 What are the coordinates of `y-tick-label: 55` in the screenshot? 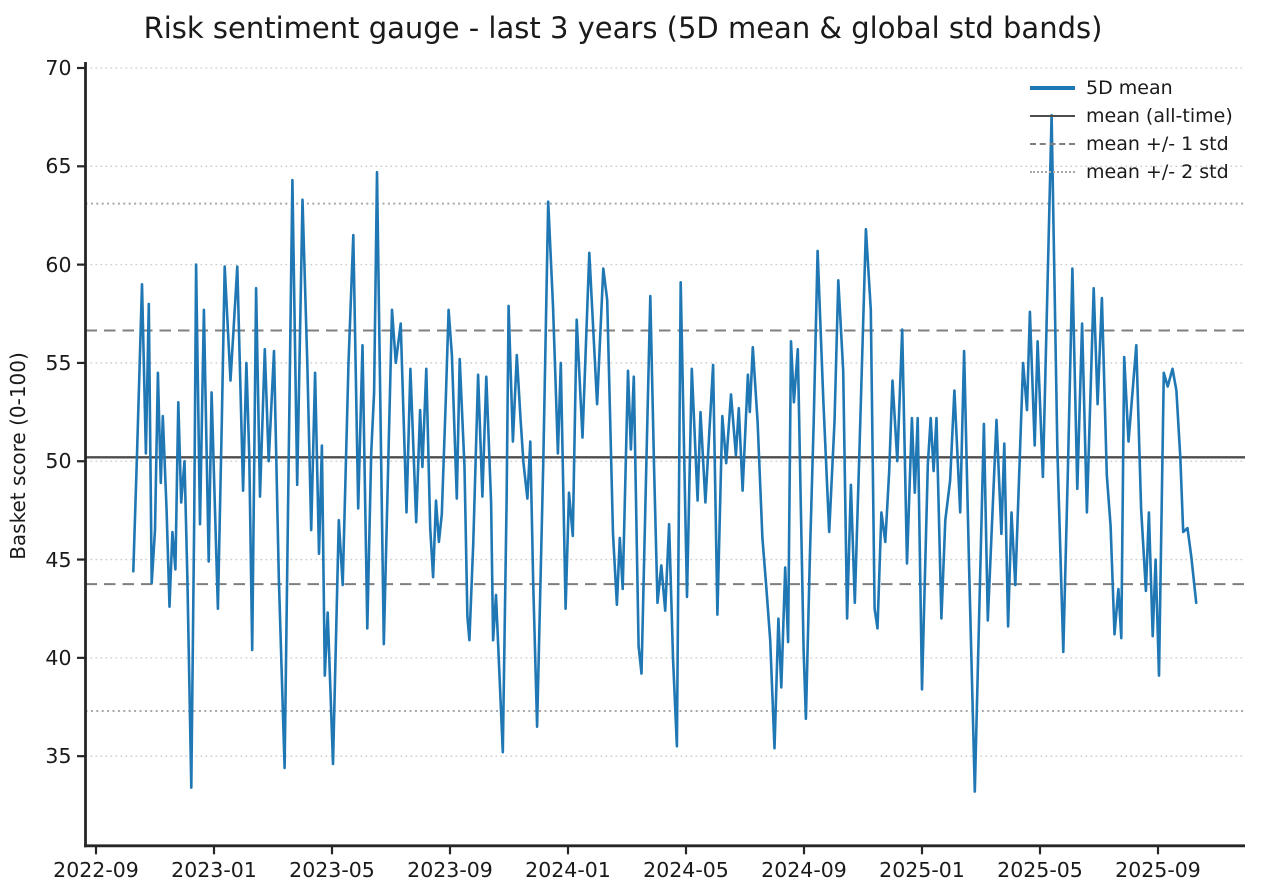 It's located at (58, 362).